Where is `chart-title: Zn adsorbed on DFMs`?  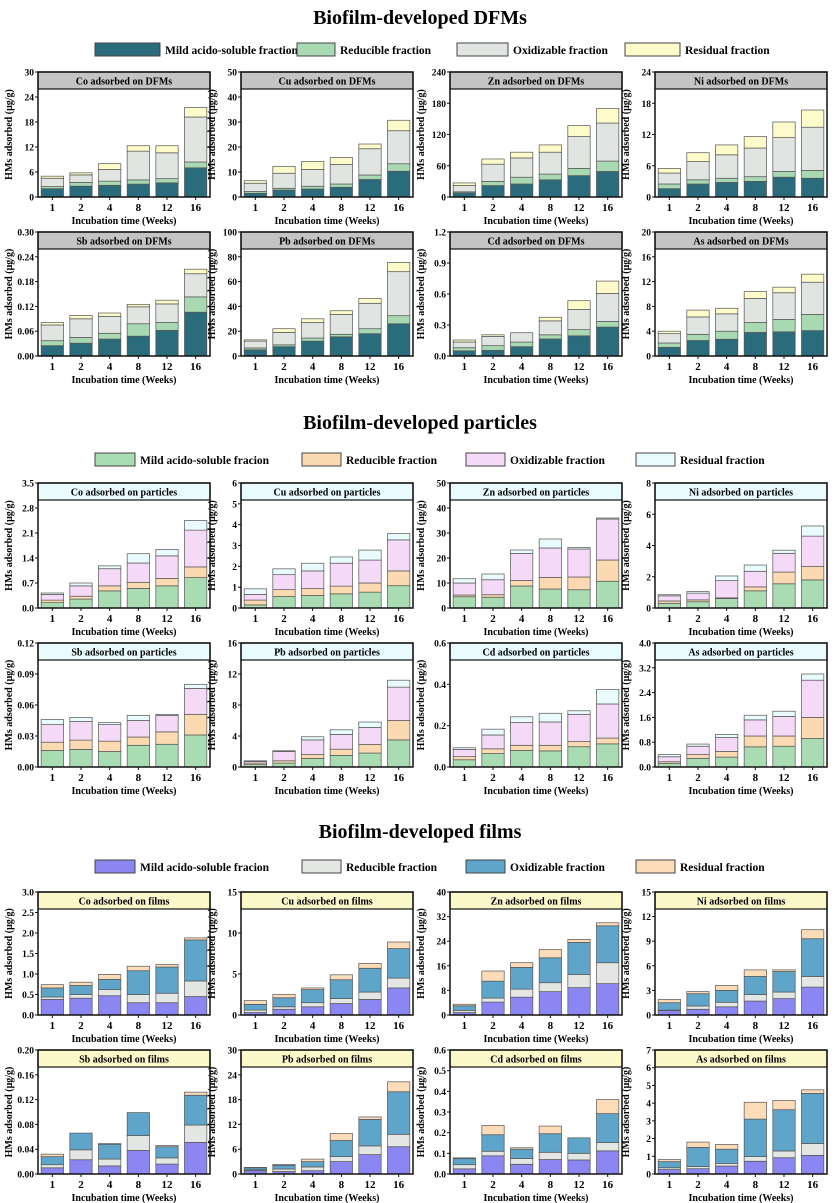
chart-title: Zn adsorbed on DFMs is located at coordinates (536, 82).